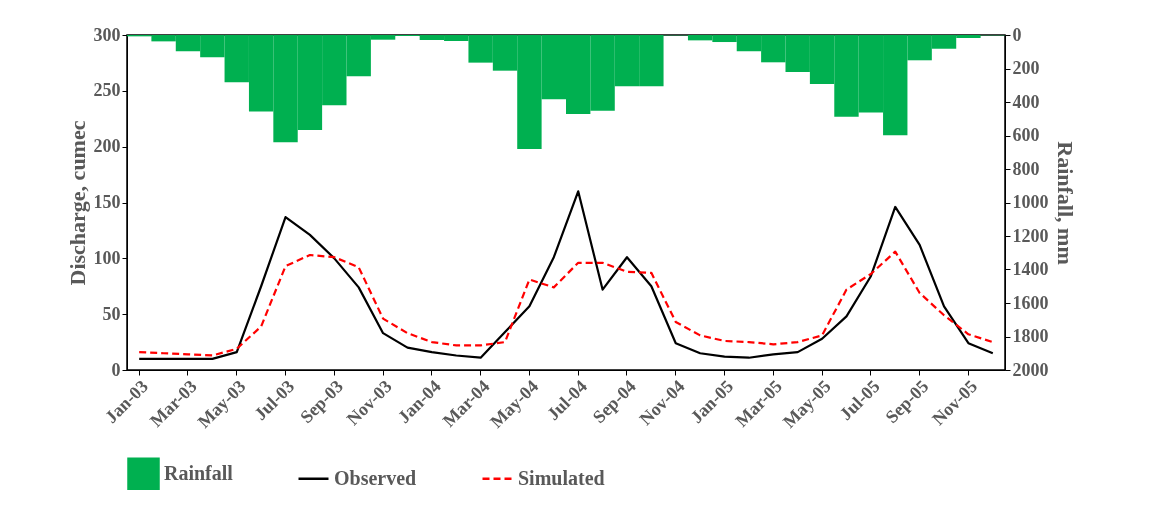 This screenshot has width=1152, height=532. I want to click on y-tick-label: 300, so click(107, 34).